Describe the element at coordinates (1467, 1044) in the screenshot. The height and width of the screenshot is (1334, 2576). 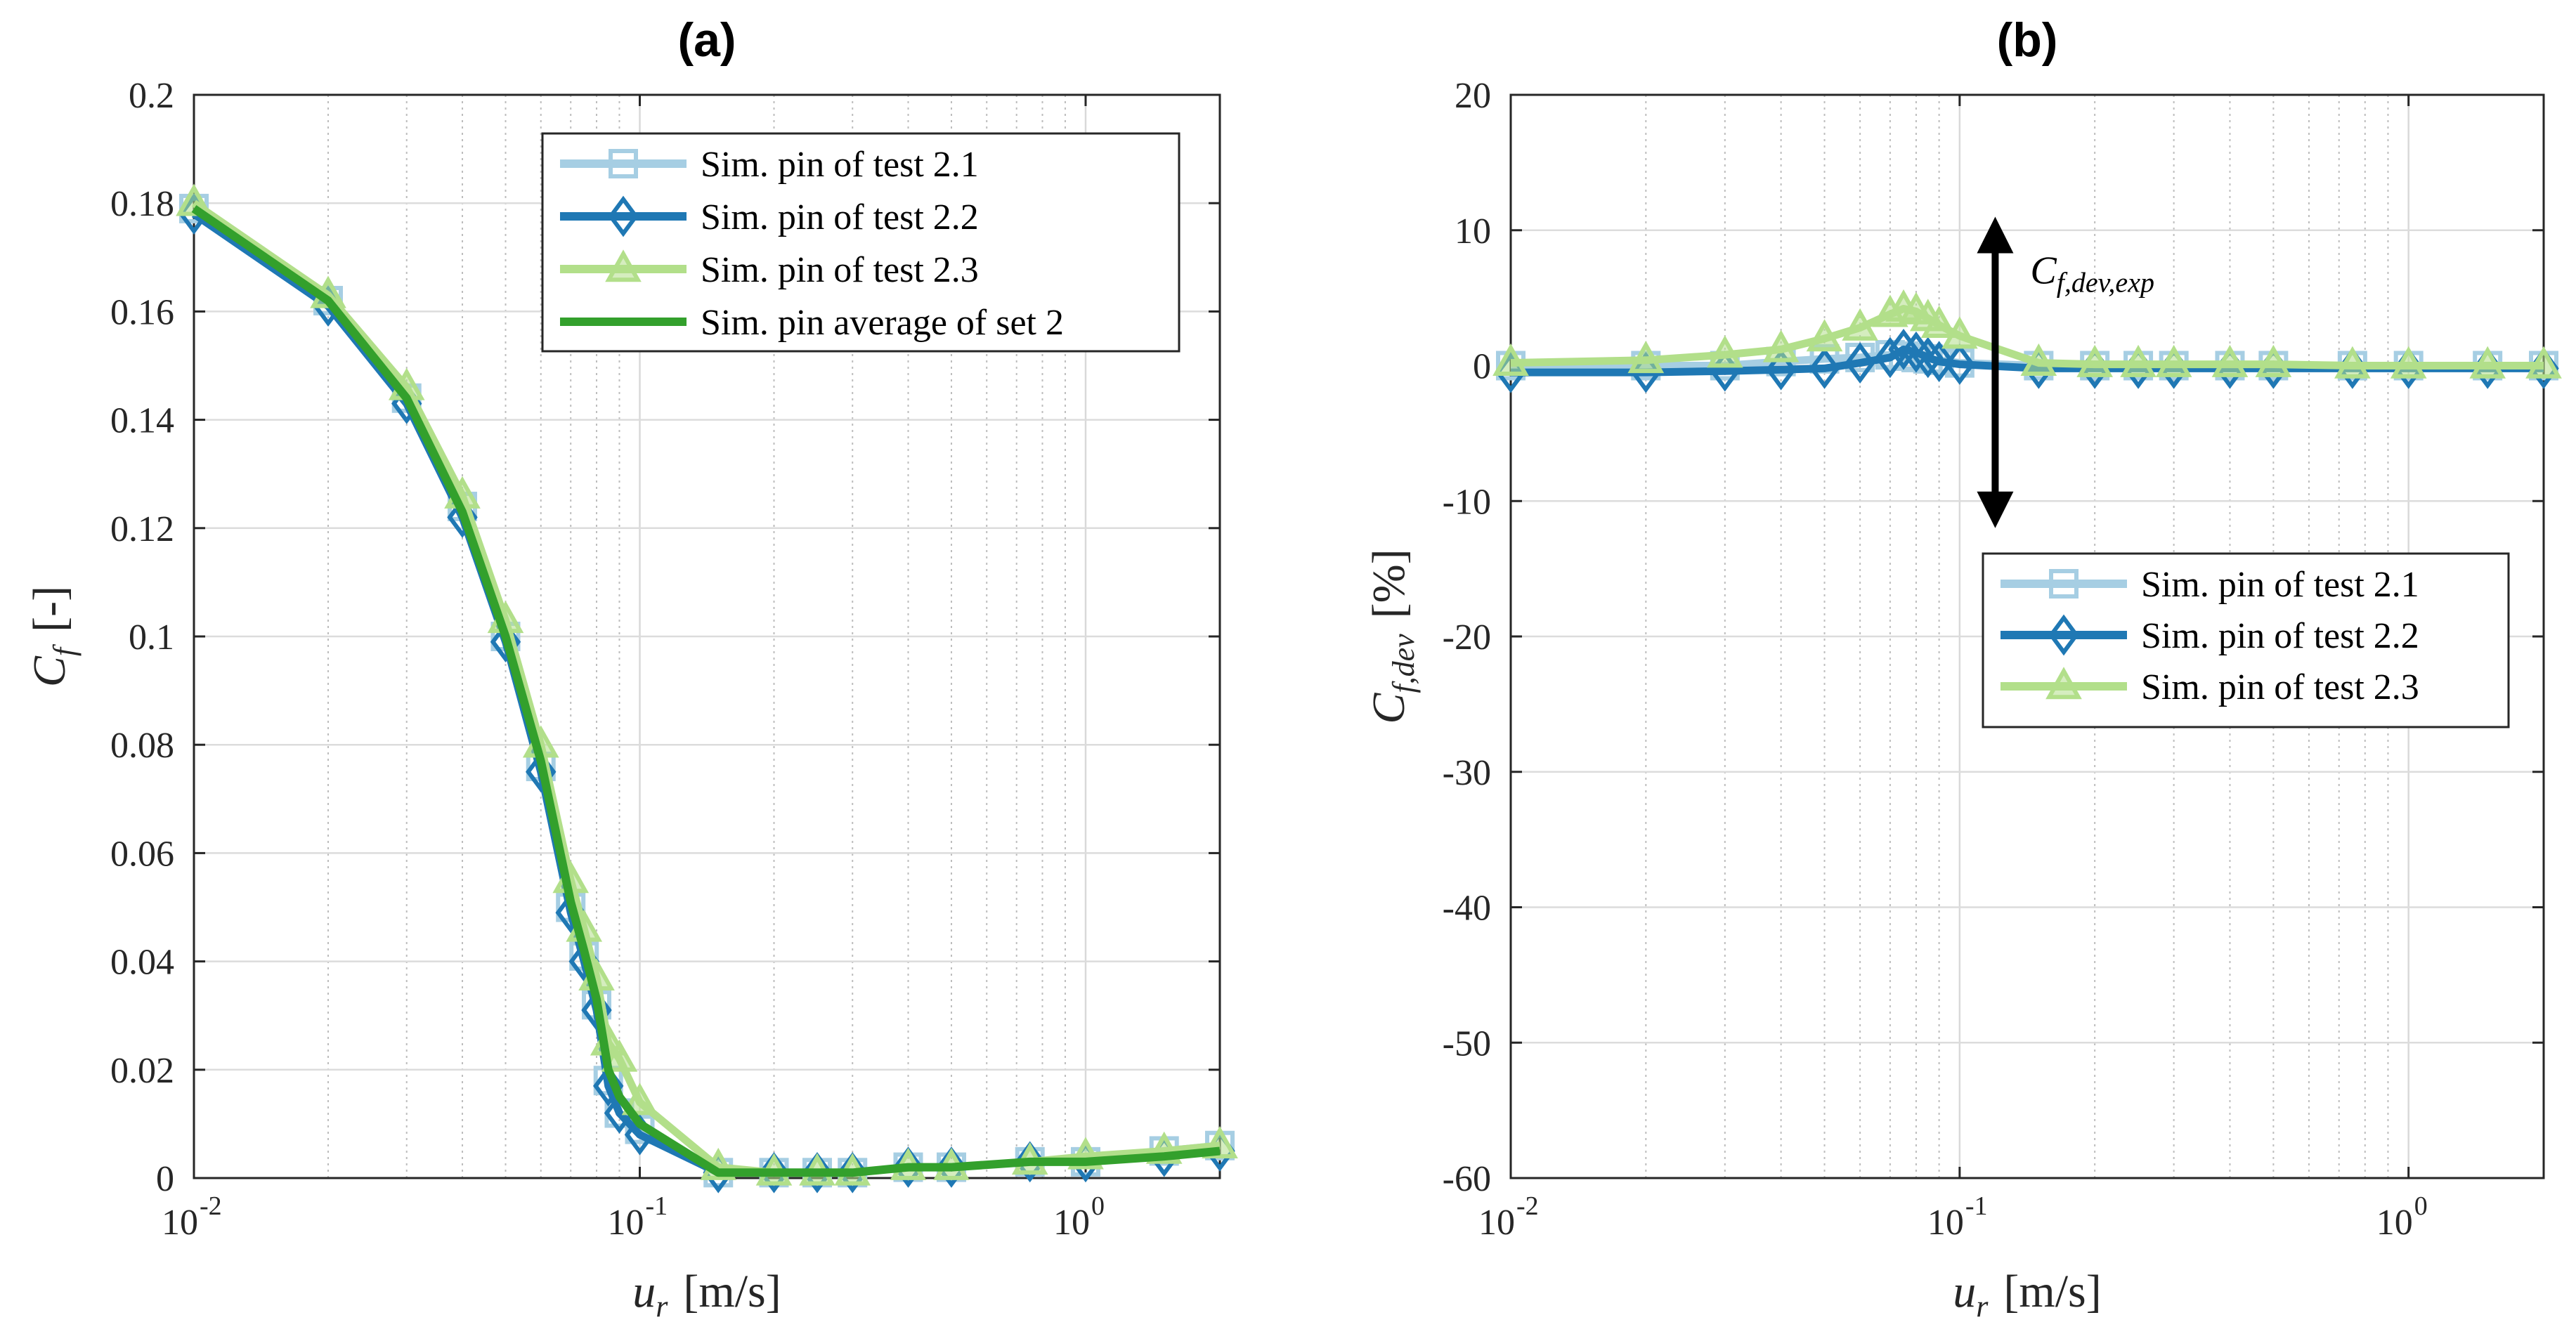
I see `y-tick-label: -50` at that location.